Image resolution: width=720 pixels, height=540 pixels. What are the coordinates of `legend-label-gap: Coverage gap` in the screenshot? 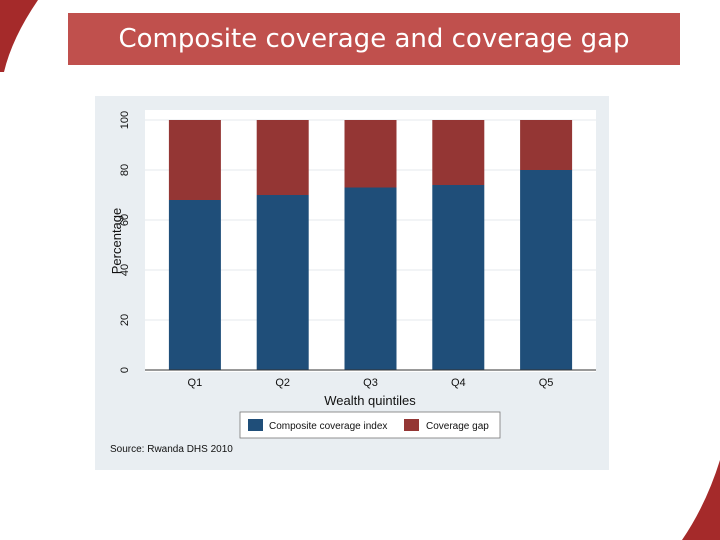 It's located at (457, 426).